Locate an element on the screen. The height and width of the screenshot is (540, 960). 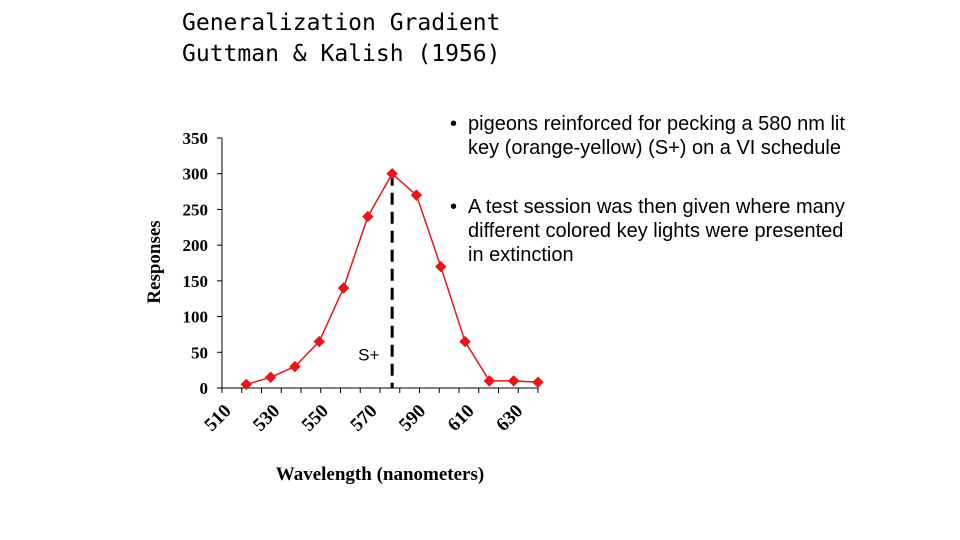
x-tick-label: 610 is located at coordinates (461, 418).